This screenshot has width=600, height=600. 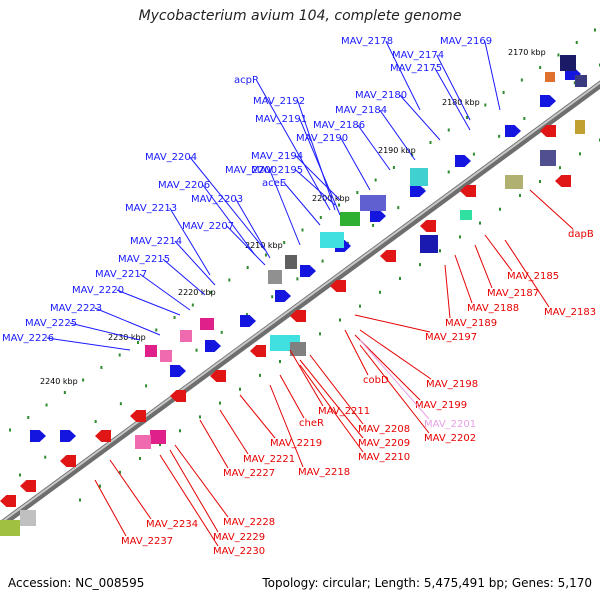 I want to click on gene-label: MAV_2207, so click(x=208, y=226).